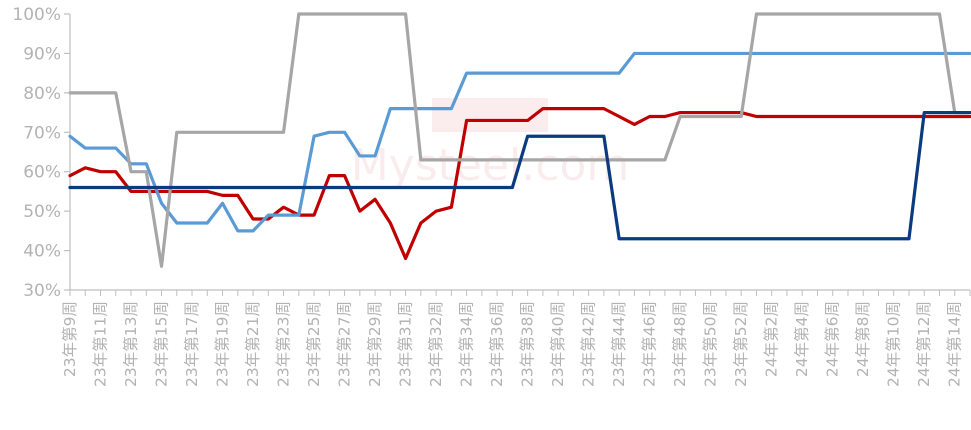  What do you see at coordinates (955, 344) in the screenshot?
I see `x-tick-label: 24年第14周` at bounding box center [955, 344].